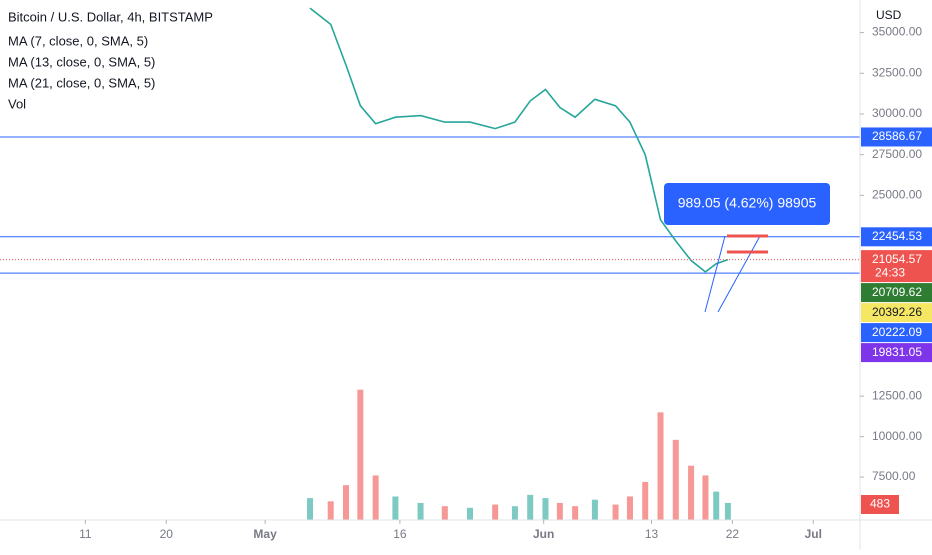 Image resolution: width=932 pixels, height=555 pixels. I want to click on x-tick-label: Jul, so click(813, 534).